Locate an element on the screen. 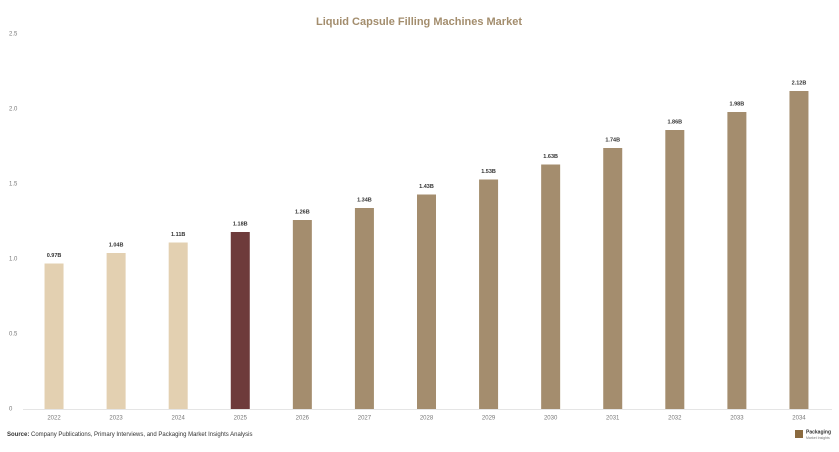  y-tick-label: 1.0 is located at coordinates (13, 260).